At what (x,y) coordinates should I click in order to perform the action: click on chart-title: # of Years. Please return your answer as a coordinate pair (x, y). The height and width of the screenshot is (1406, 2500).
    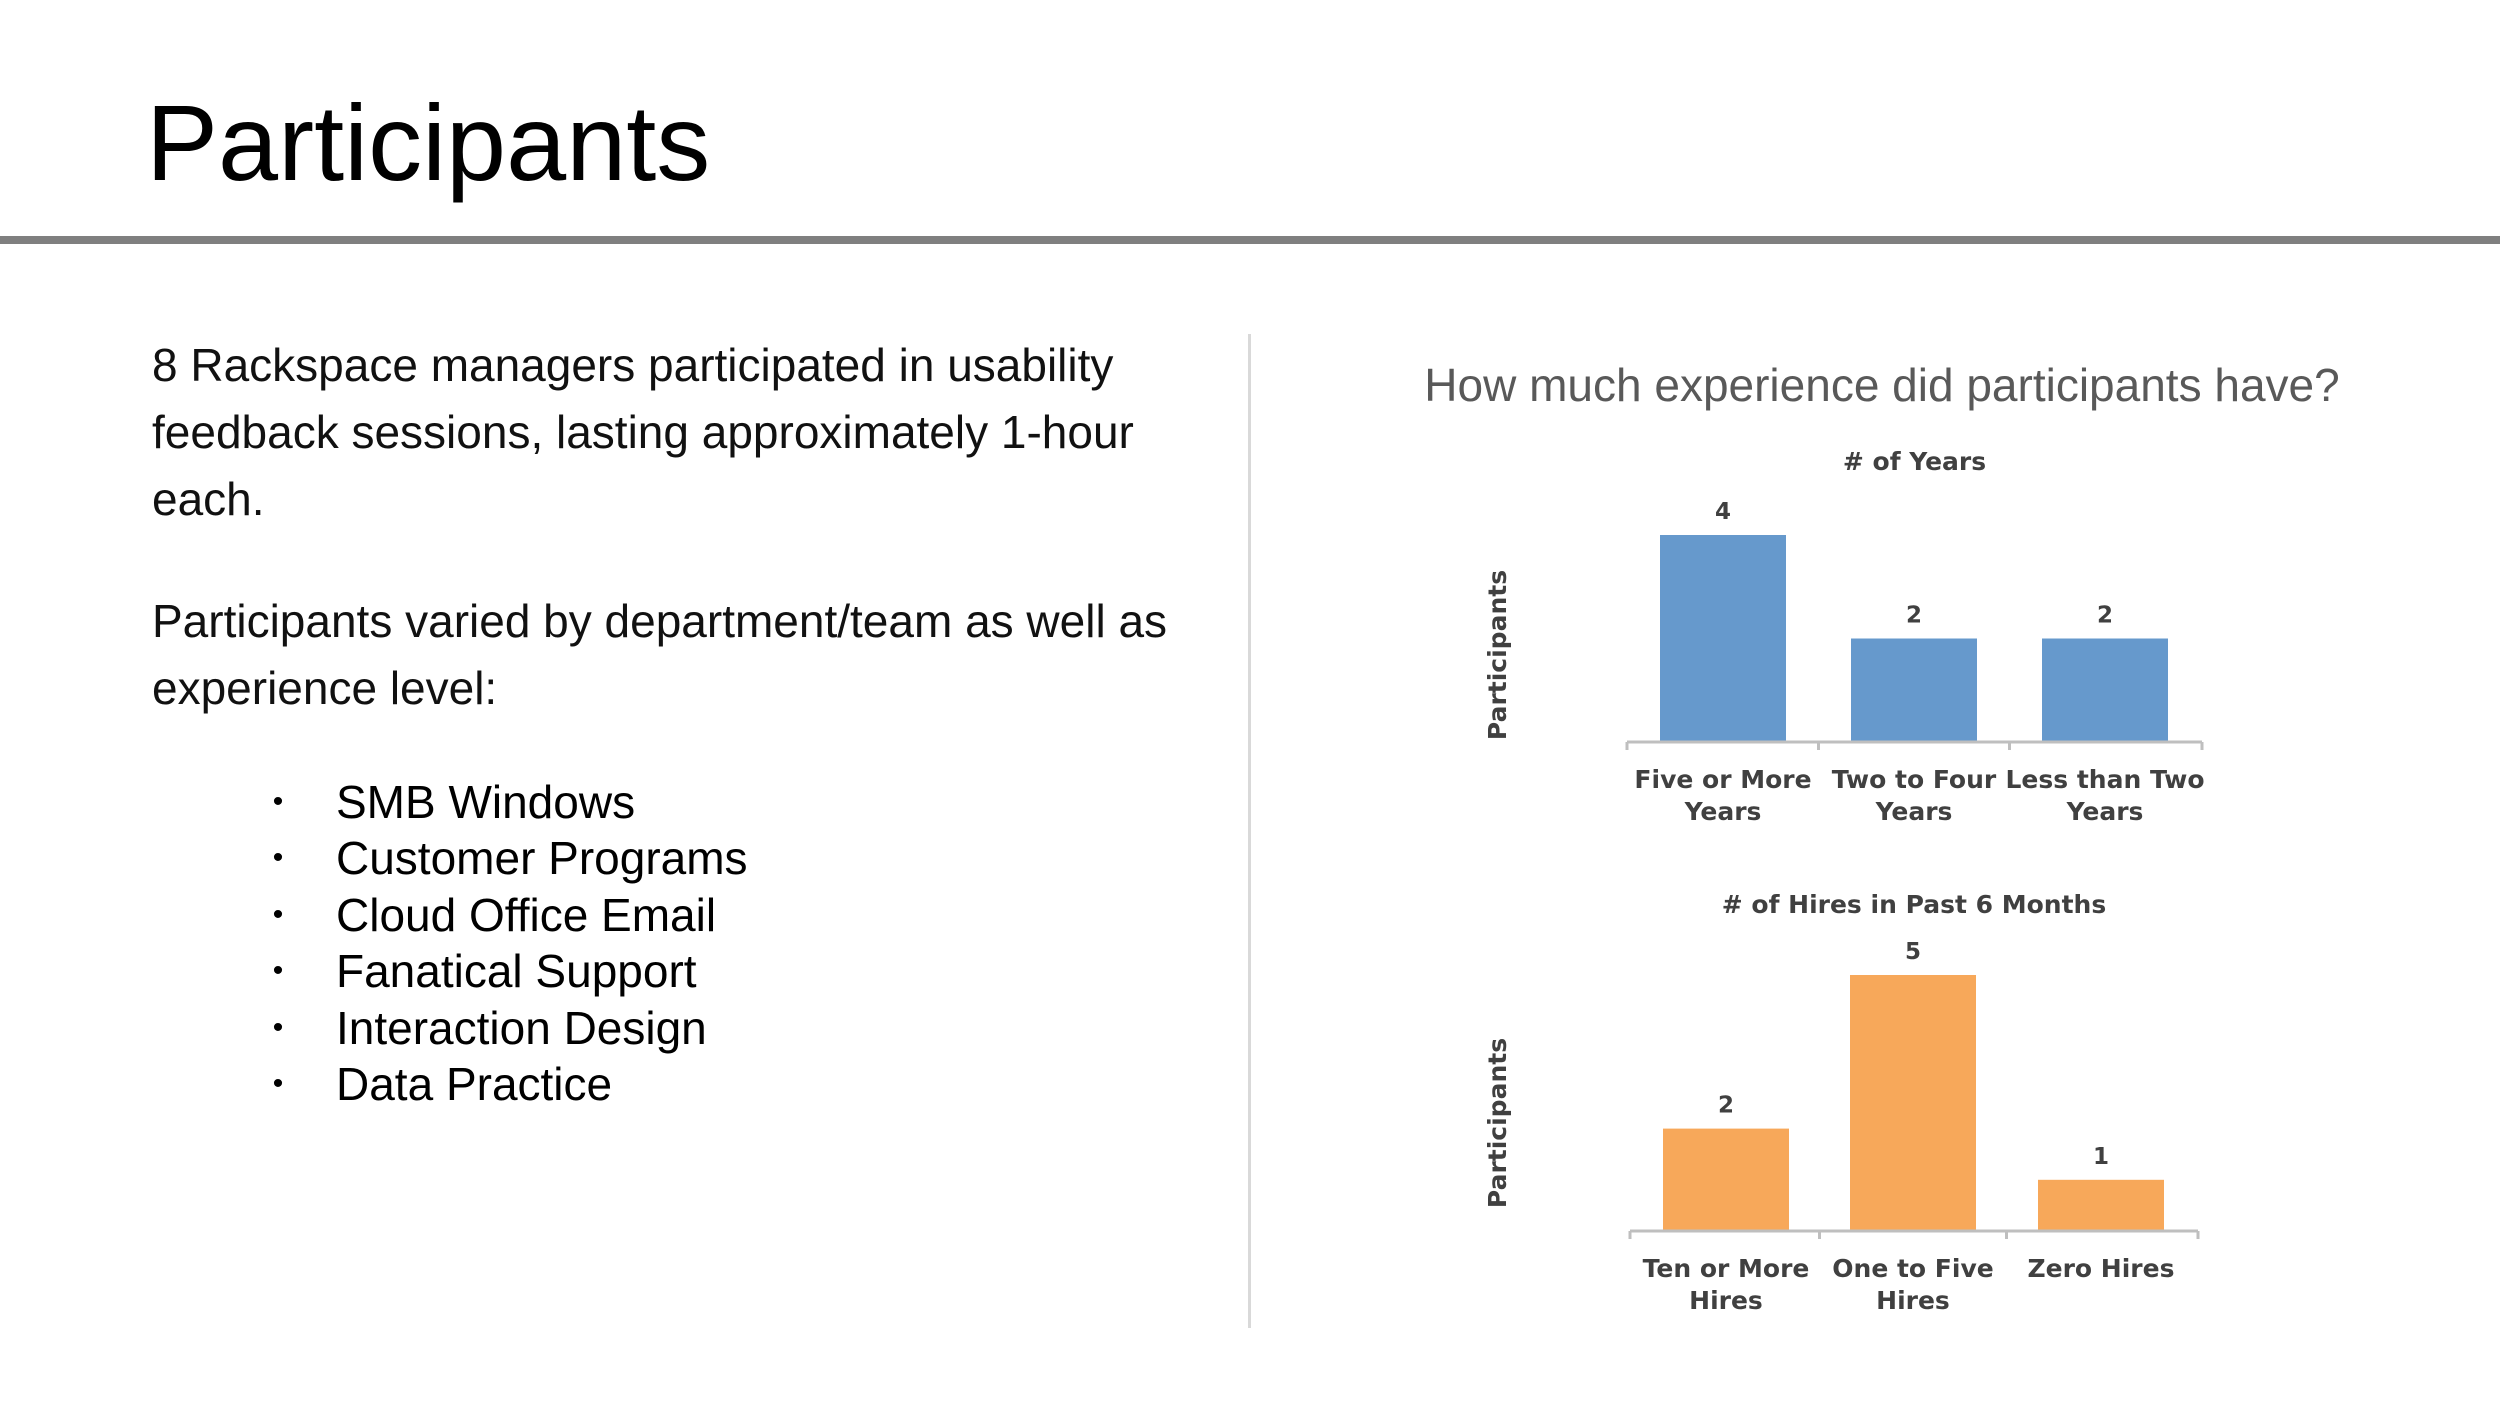
    Looking at the image, I should click on (1914, 461).